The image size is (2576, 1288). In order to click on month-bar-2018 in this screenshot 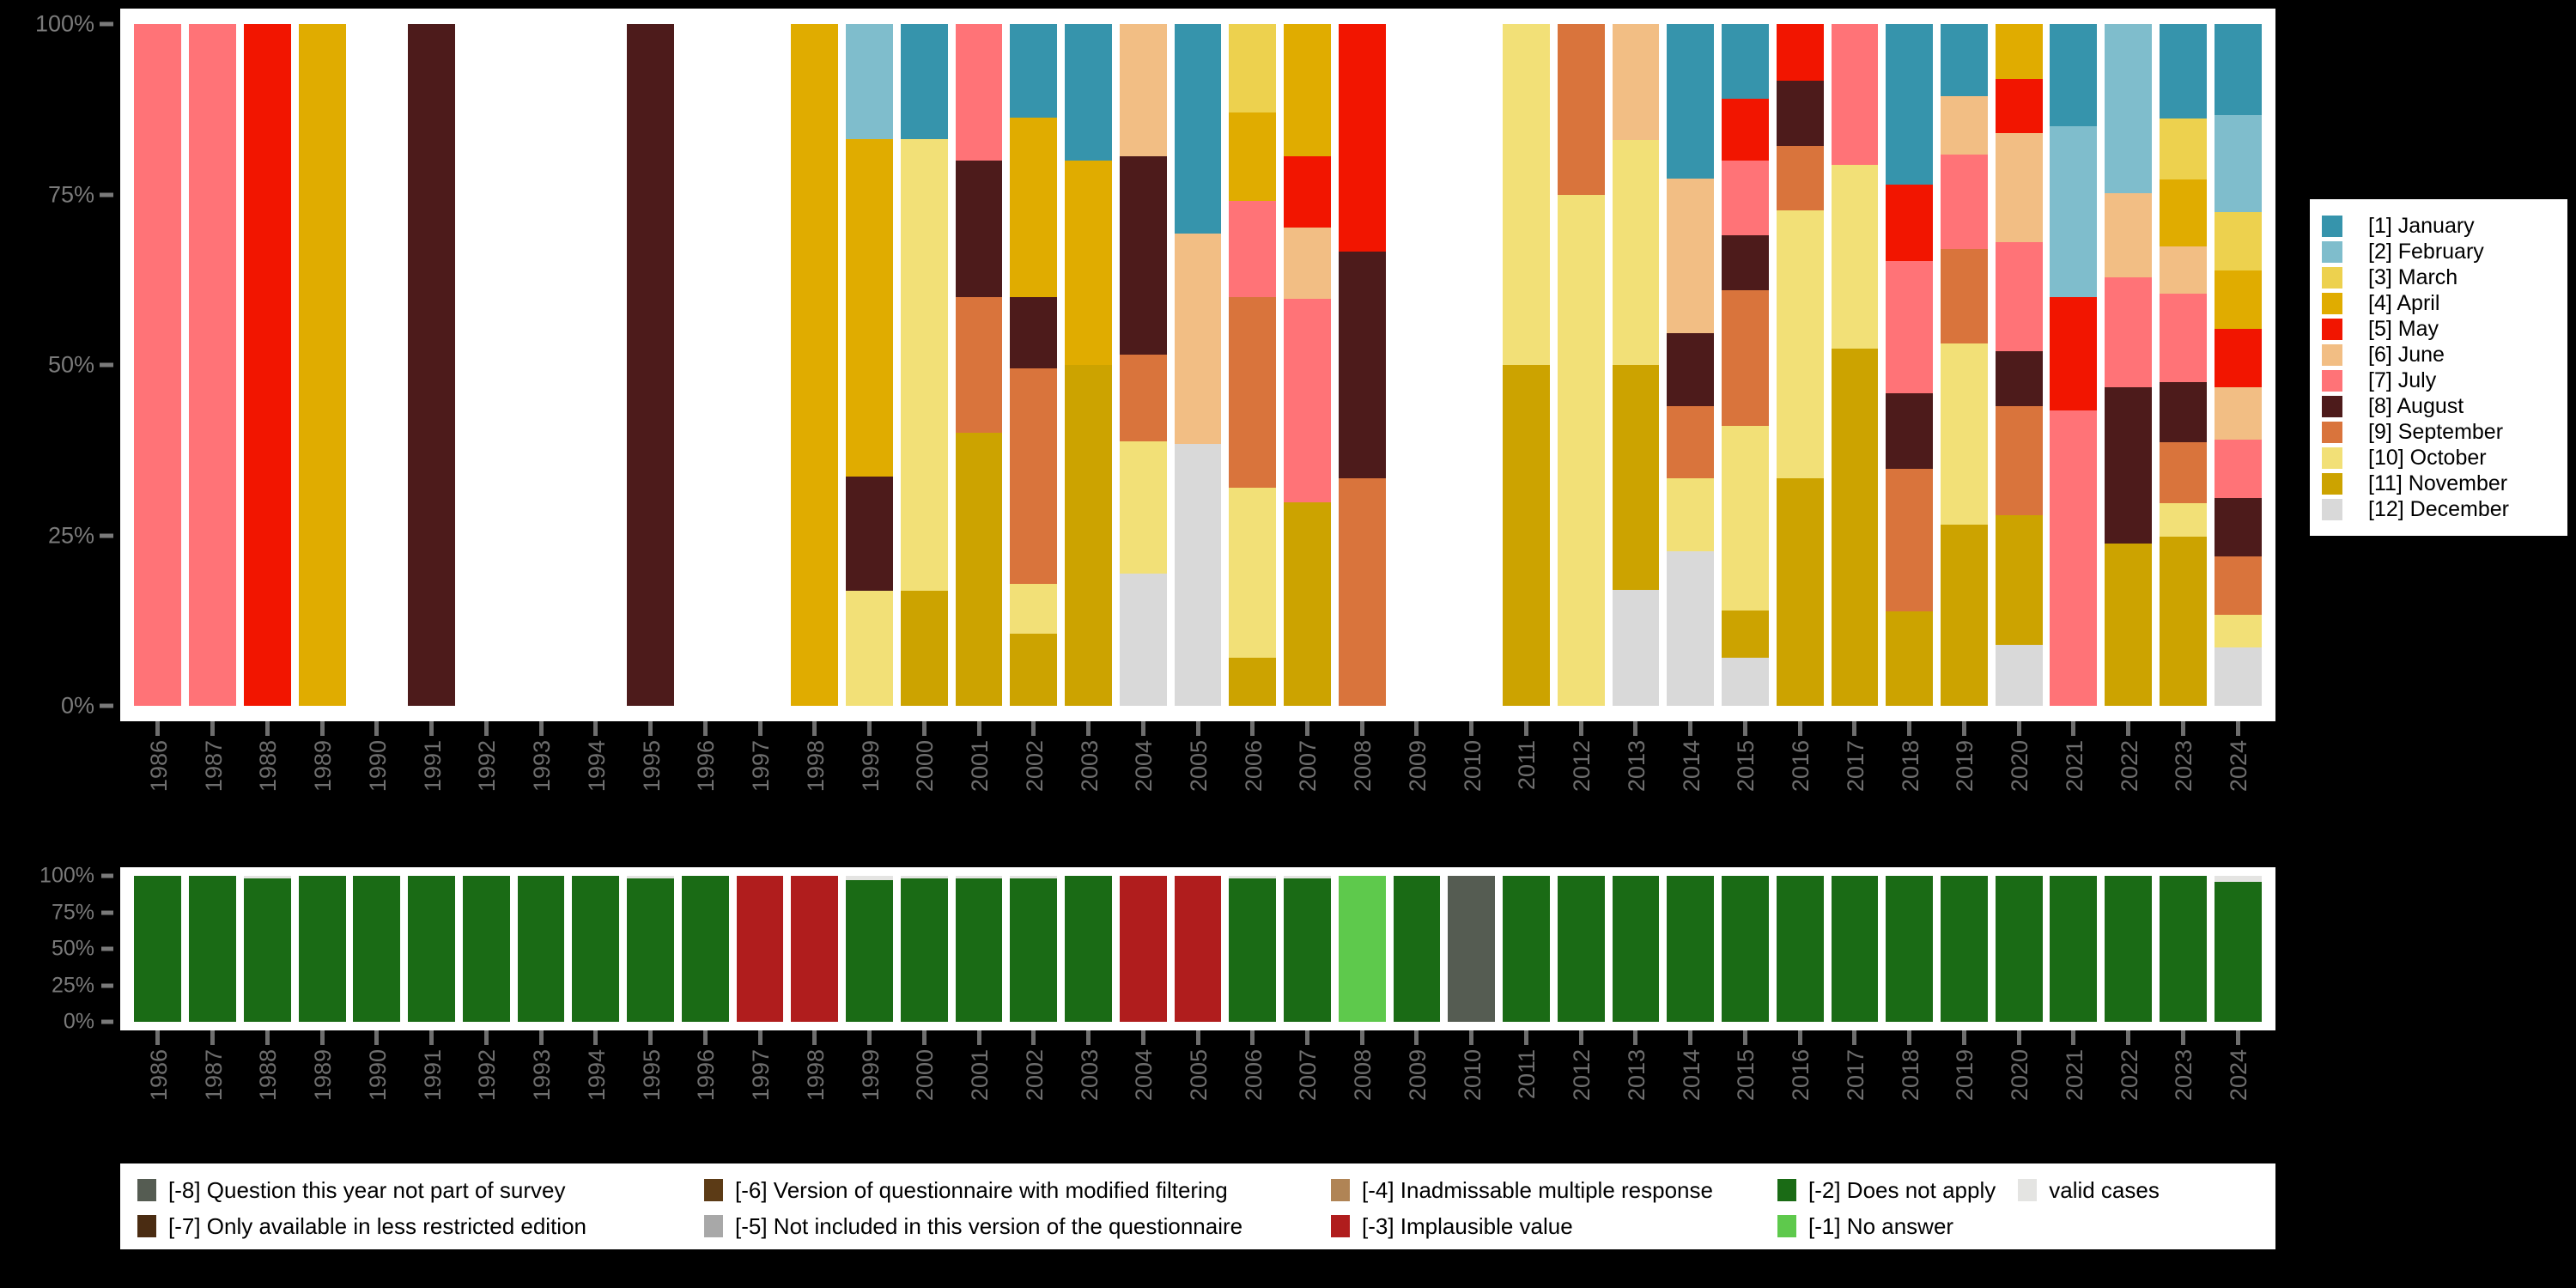, I will do `click(1910, 365)`.